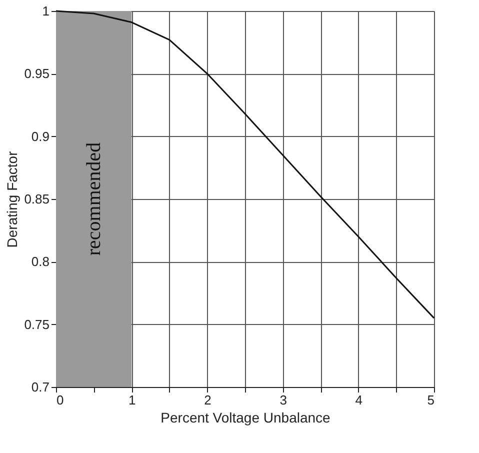 This screenshot has height=453, width=479. What do you see at coordinates (93, 199) in the screenshot?
I see `band-label: recommended` at bounding box center [93, 199].